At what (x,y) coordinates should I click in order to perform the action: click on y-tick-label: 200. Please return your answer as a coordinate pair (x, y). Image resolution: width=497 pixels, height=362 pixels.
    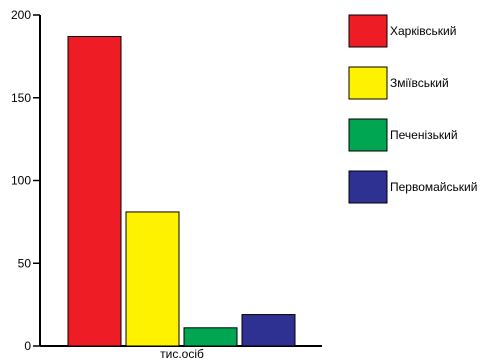
    Looking at the image, I should click on (21, 15).